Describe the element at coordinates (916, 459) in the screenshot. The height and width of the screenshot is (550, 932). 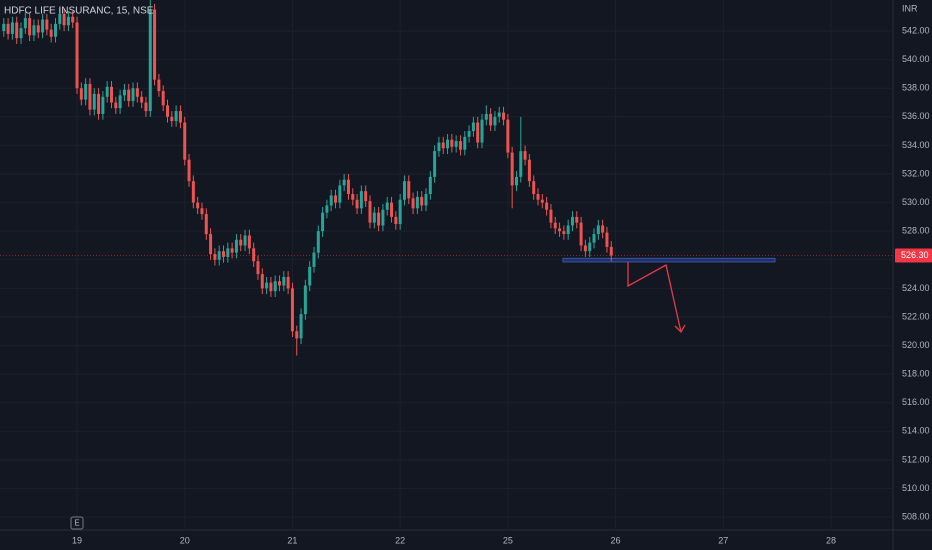
I see `y-tick-label: 512.00` at that location.